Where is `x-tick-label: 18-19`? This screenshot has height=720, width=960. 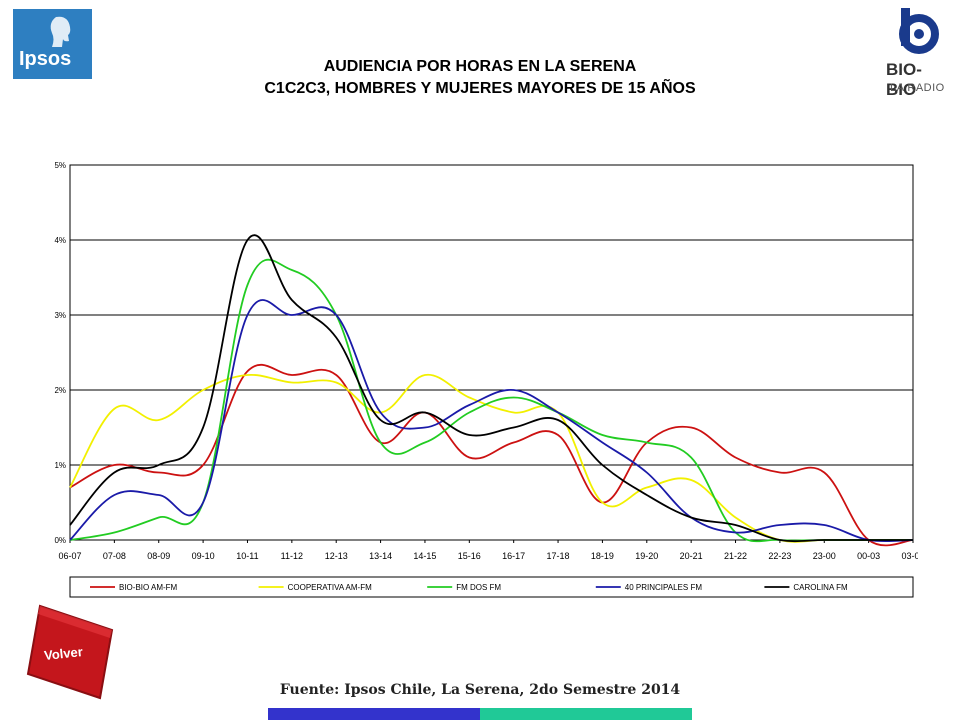
x-tick-label: 18-19 is located at coordinates (602, 556).